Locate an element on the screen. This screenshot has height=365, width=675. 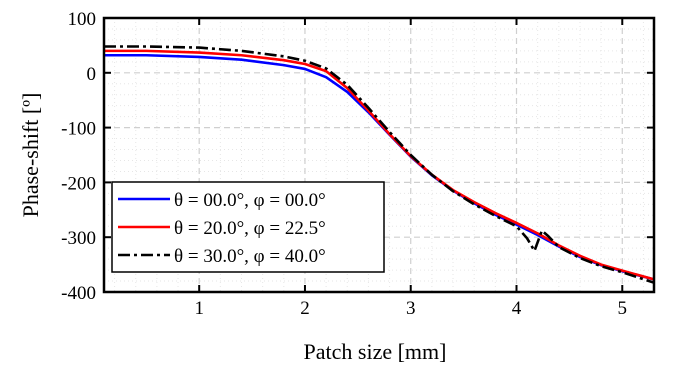
legend-label-1: θ = 00.0°, φ = 00.0° is located at coordinates (250, 200).